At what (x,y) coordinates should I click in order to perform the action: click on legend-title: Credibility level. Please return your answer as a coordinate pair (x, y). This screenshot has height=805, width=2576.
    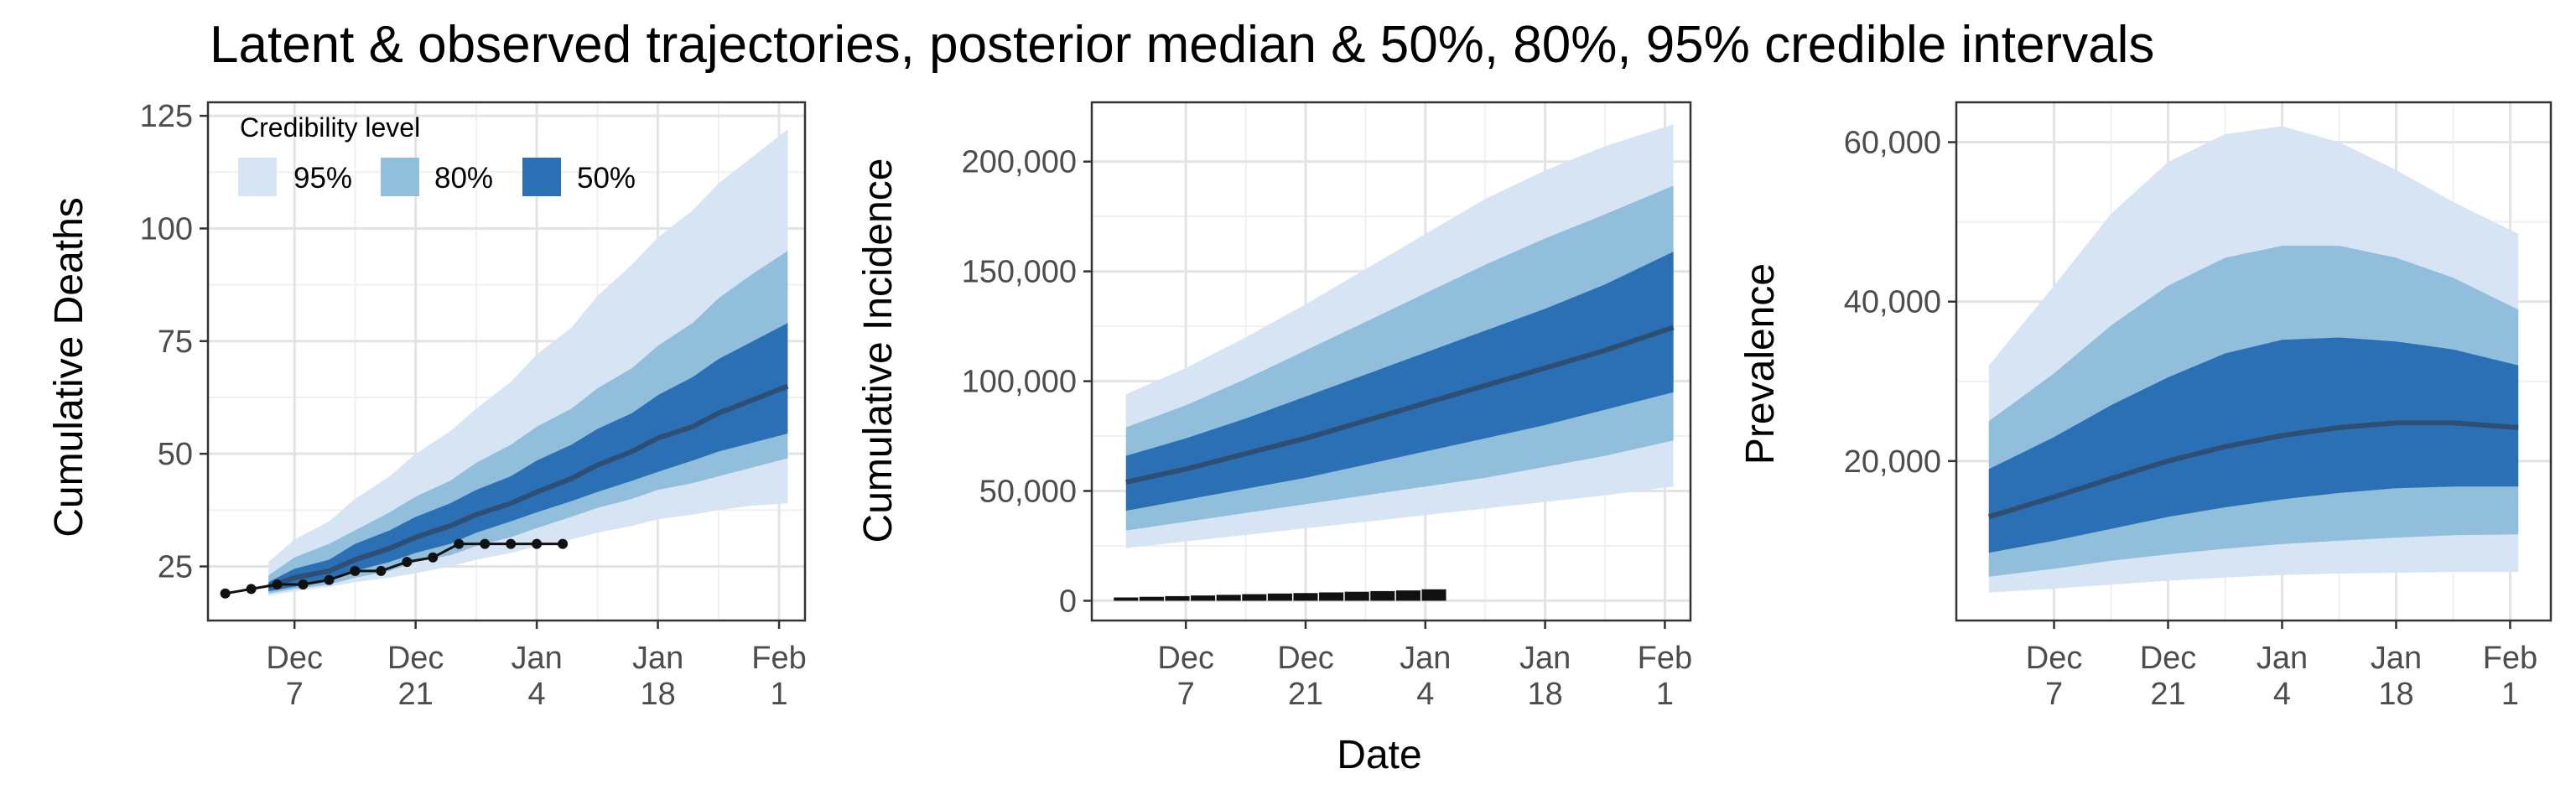
    Looking at the image, I should click on (330, 127).